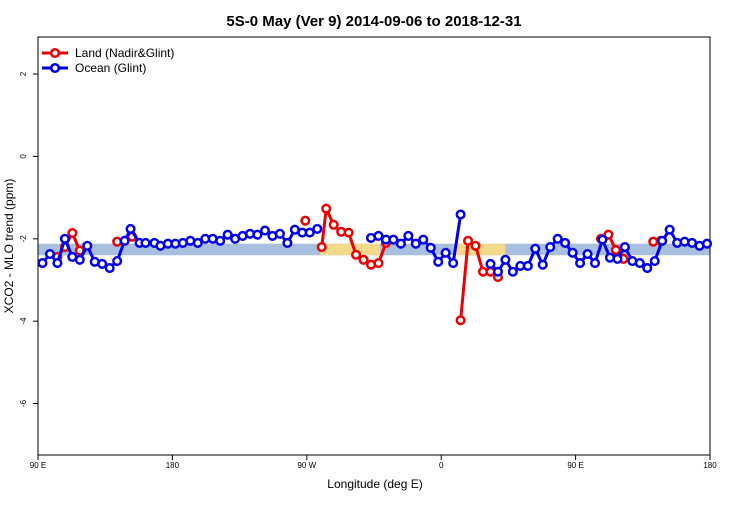  What do you see at coordinates (374, 484) in the screenshot?
I see `x-axis-label: Longitude (deg E)` at bounding box center [374, 484].